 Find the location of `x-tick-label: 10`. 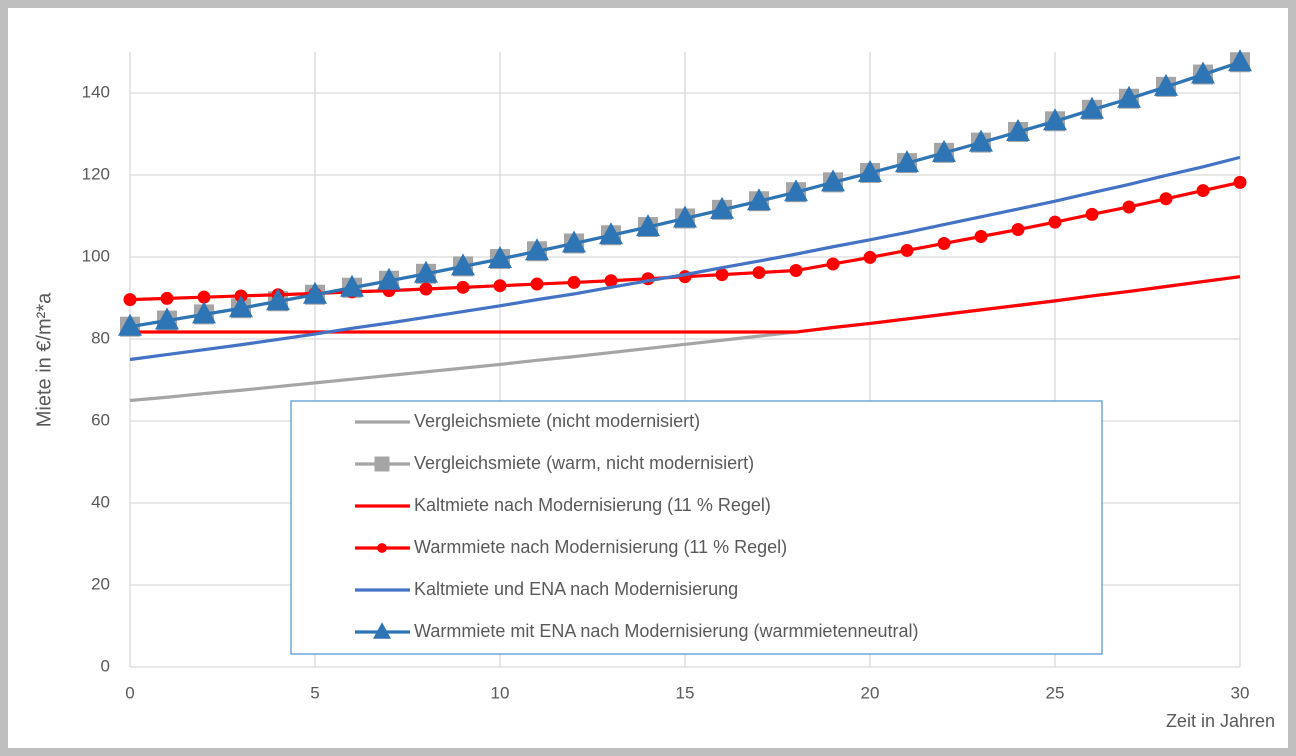

x-tick-label: 10 is located at coordinates (500, 692).